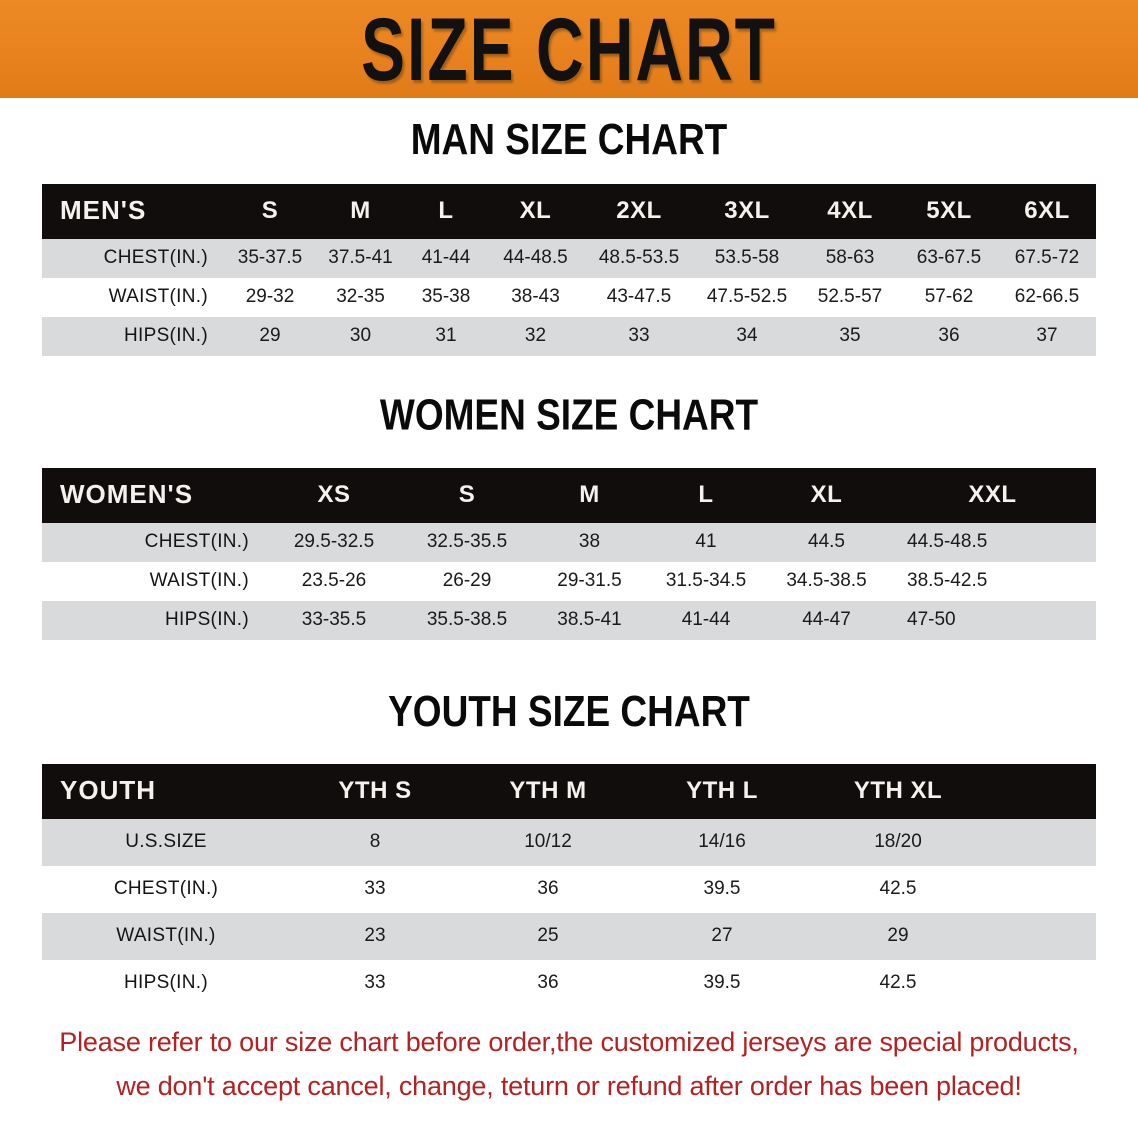 The width and height of the screenshot is (1138, 1132). I want to click on women-table-header-row: WOMEN'S XS S M L XL XXL, so click(569, 495).